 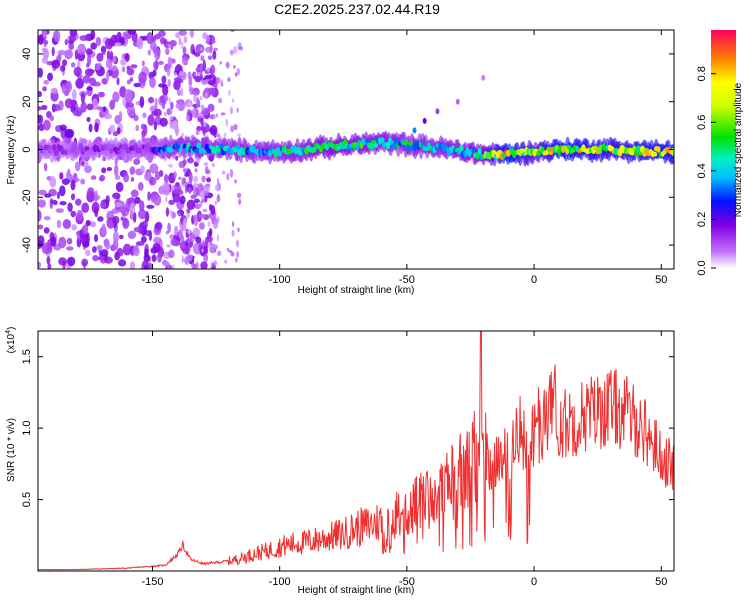 What do you see at coordinates (356, 590) in the screenshot?
I see `snr-x-label: Height of straight line (km)` at bounding box center [356, 590].